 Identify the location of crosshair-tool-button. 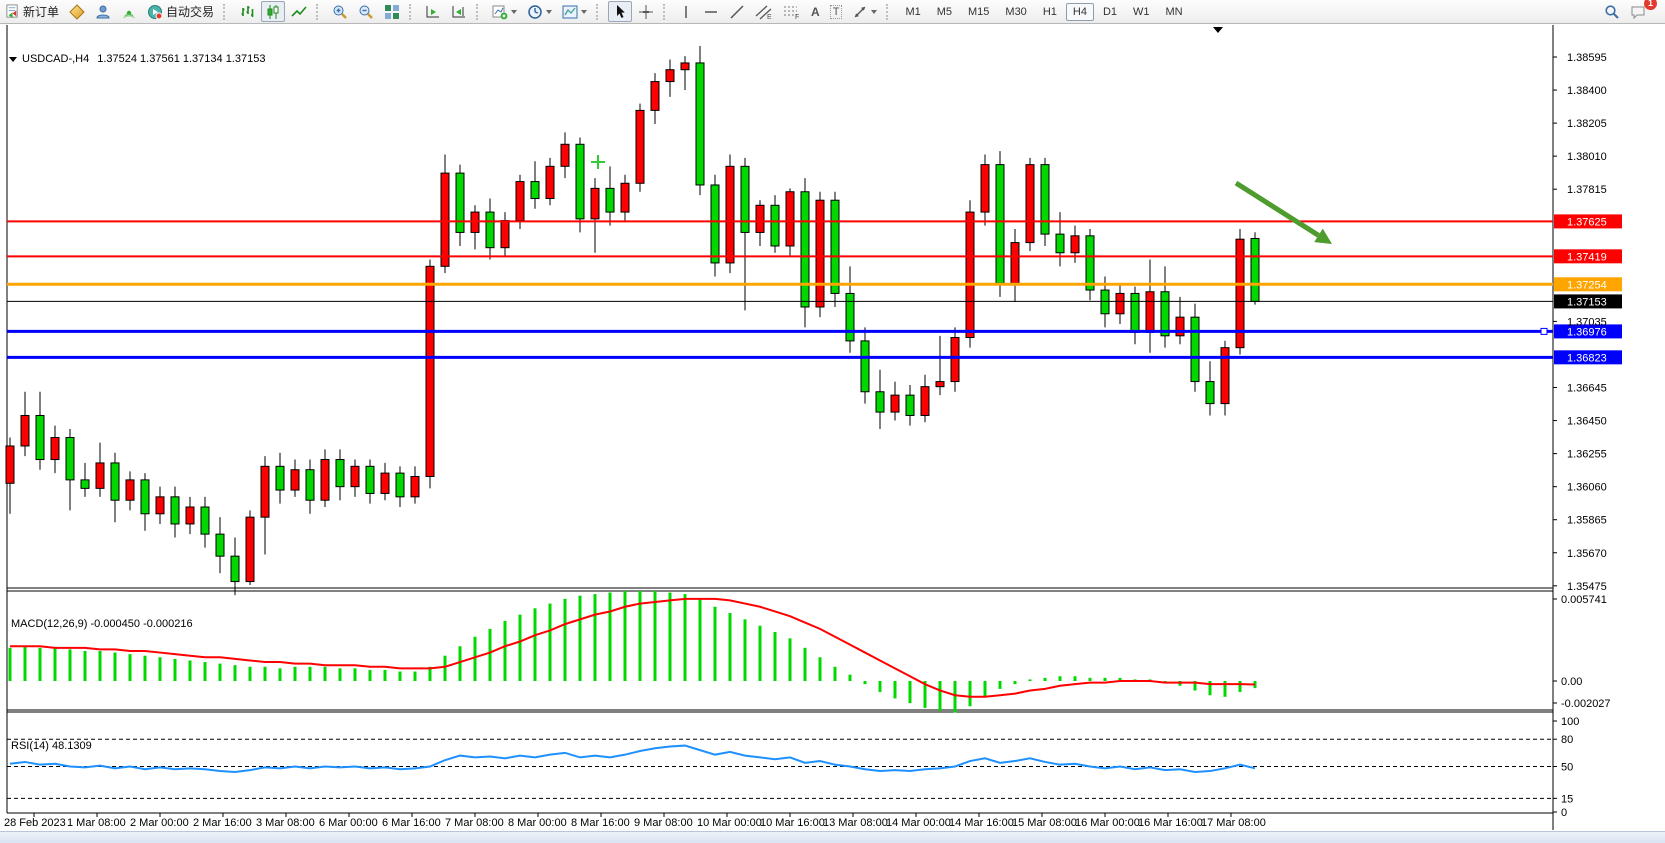
(646, 11).